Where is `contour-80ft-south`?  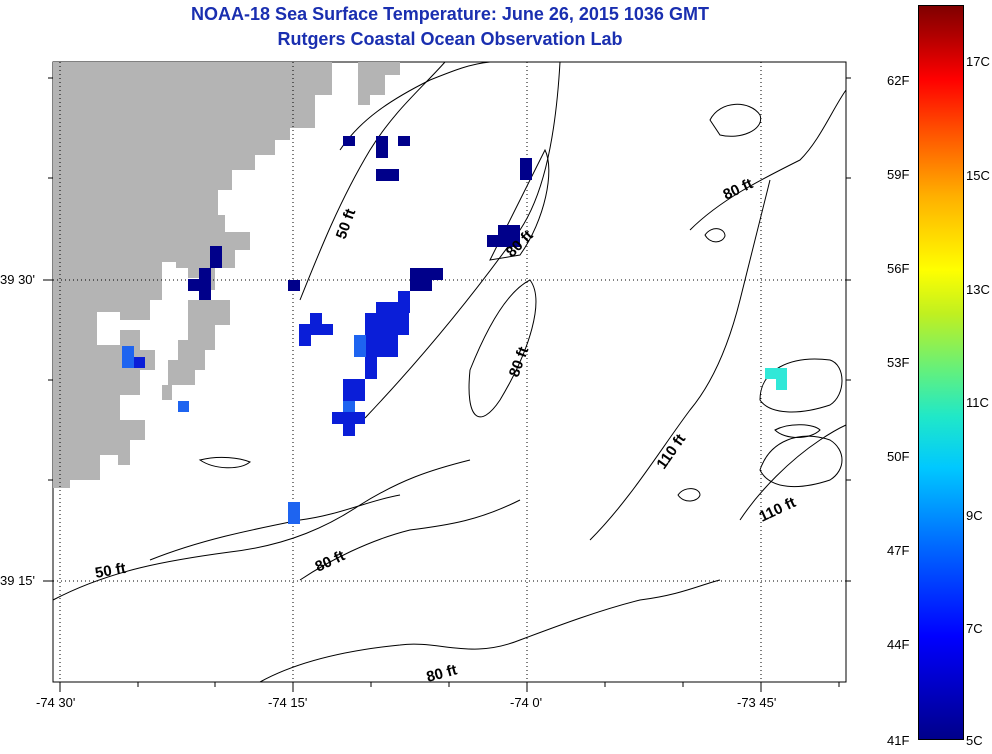
contour-80ft-south is located at coordinates (410, 540).